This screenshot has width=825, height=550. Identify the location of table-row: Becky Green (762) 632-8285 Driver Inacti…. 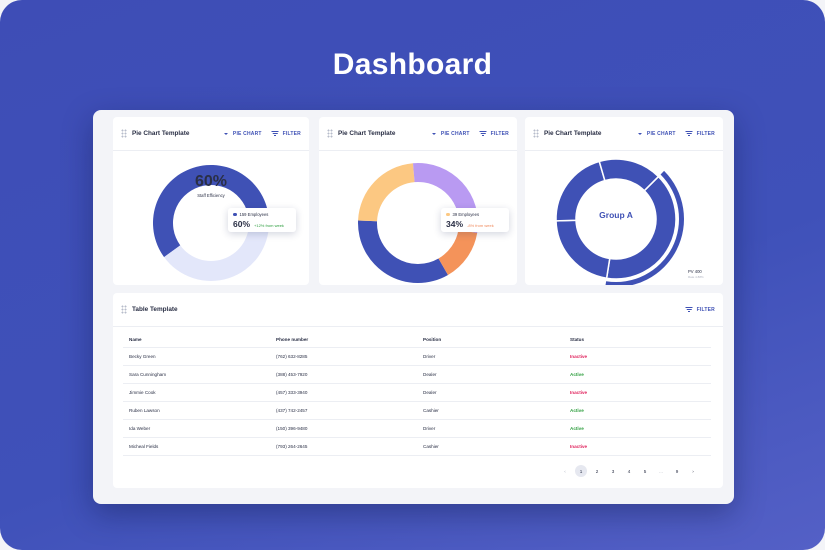
(417, 357).